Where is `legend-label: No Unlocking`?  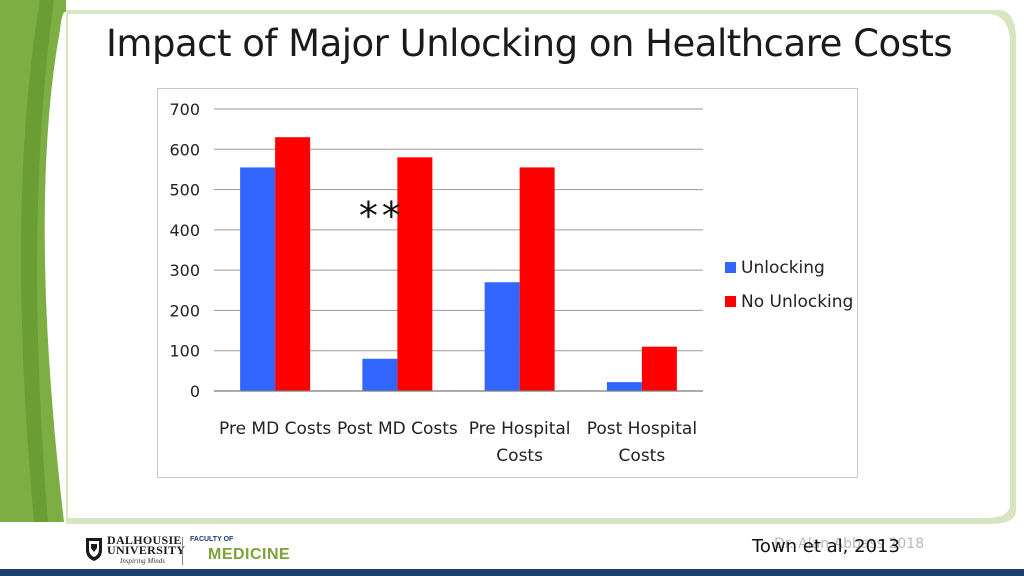 legend-label: No Unlocking is located at coordinates (797, 302).